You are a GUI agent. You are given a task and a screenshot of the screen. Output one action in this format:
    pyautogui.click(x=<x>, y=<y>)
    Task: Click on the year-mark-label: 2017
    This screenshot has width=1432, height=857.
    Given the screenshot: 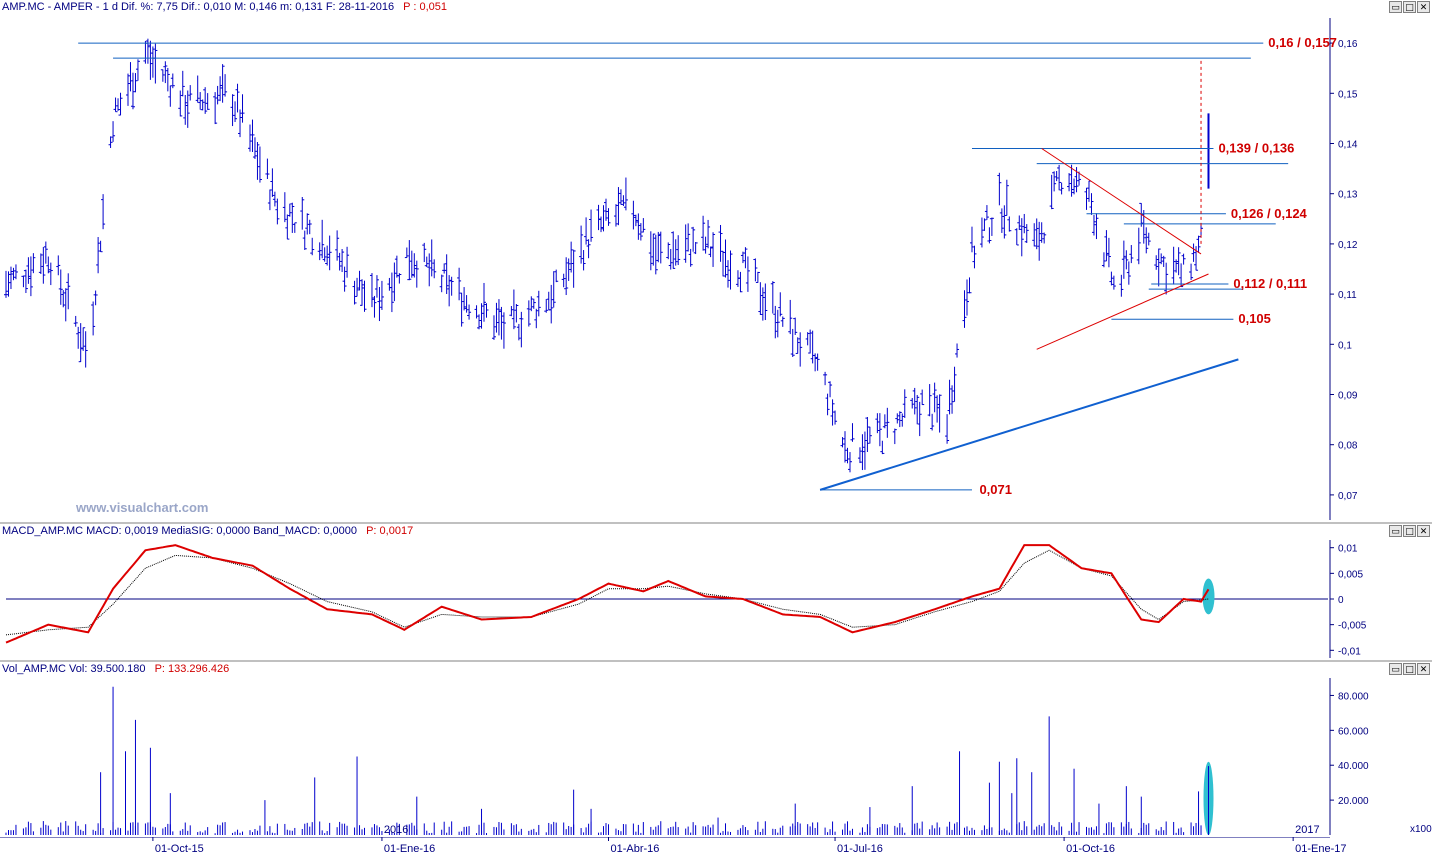 What is the action you would take?
    pyautogui.click(x=1307, y=830)
    